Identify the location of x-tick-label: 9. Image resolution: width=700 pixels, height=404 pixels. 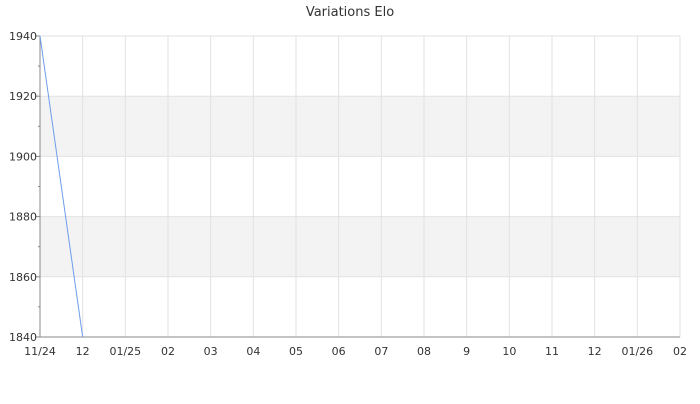
(466, 351).